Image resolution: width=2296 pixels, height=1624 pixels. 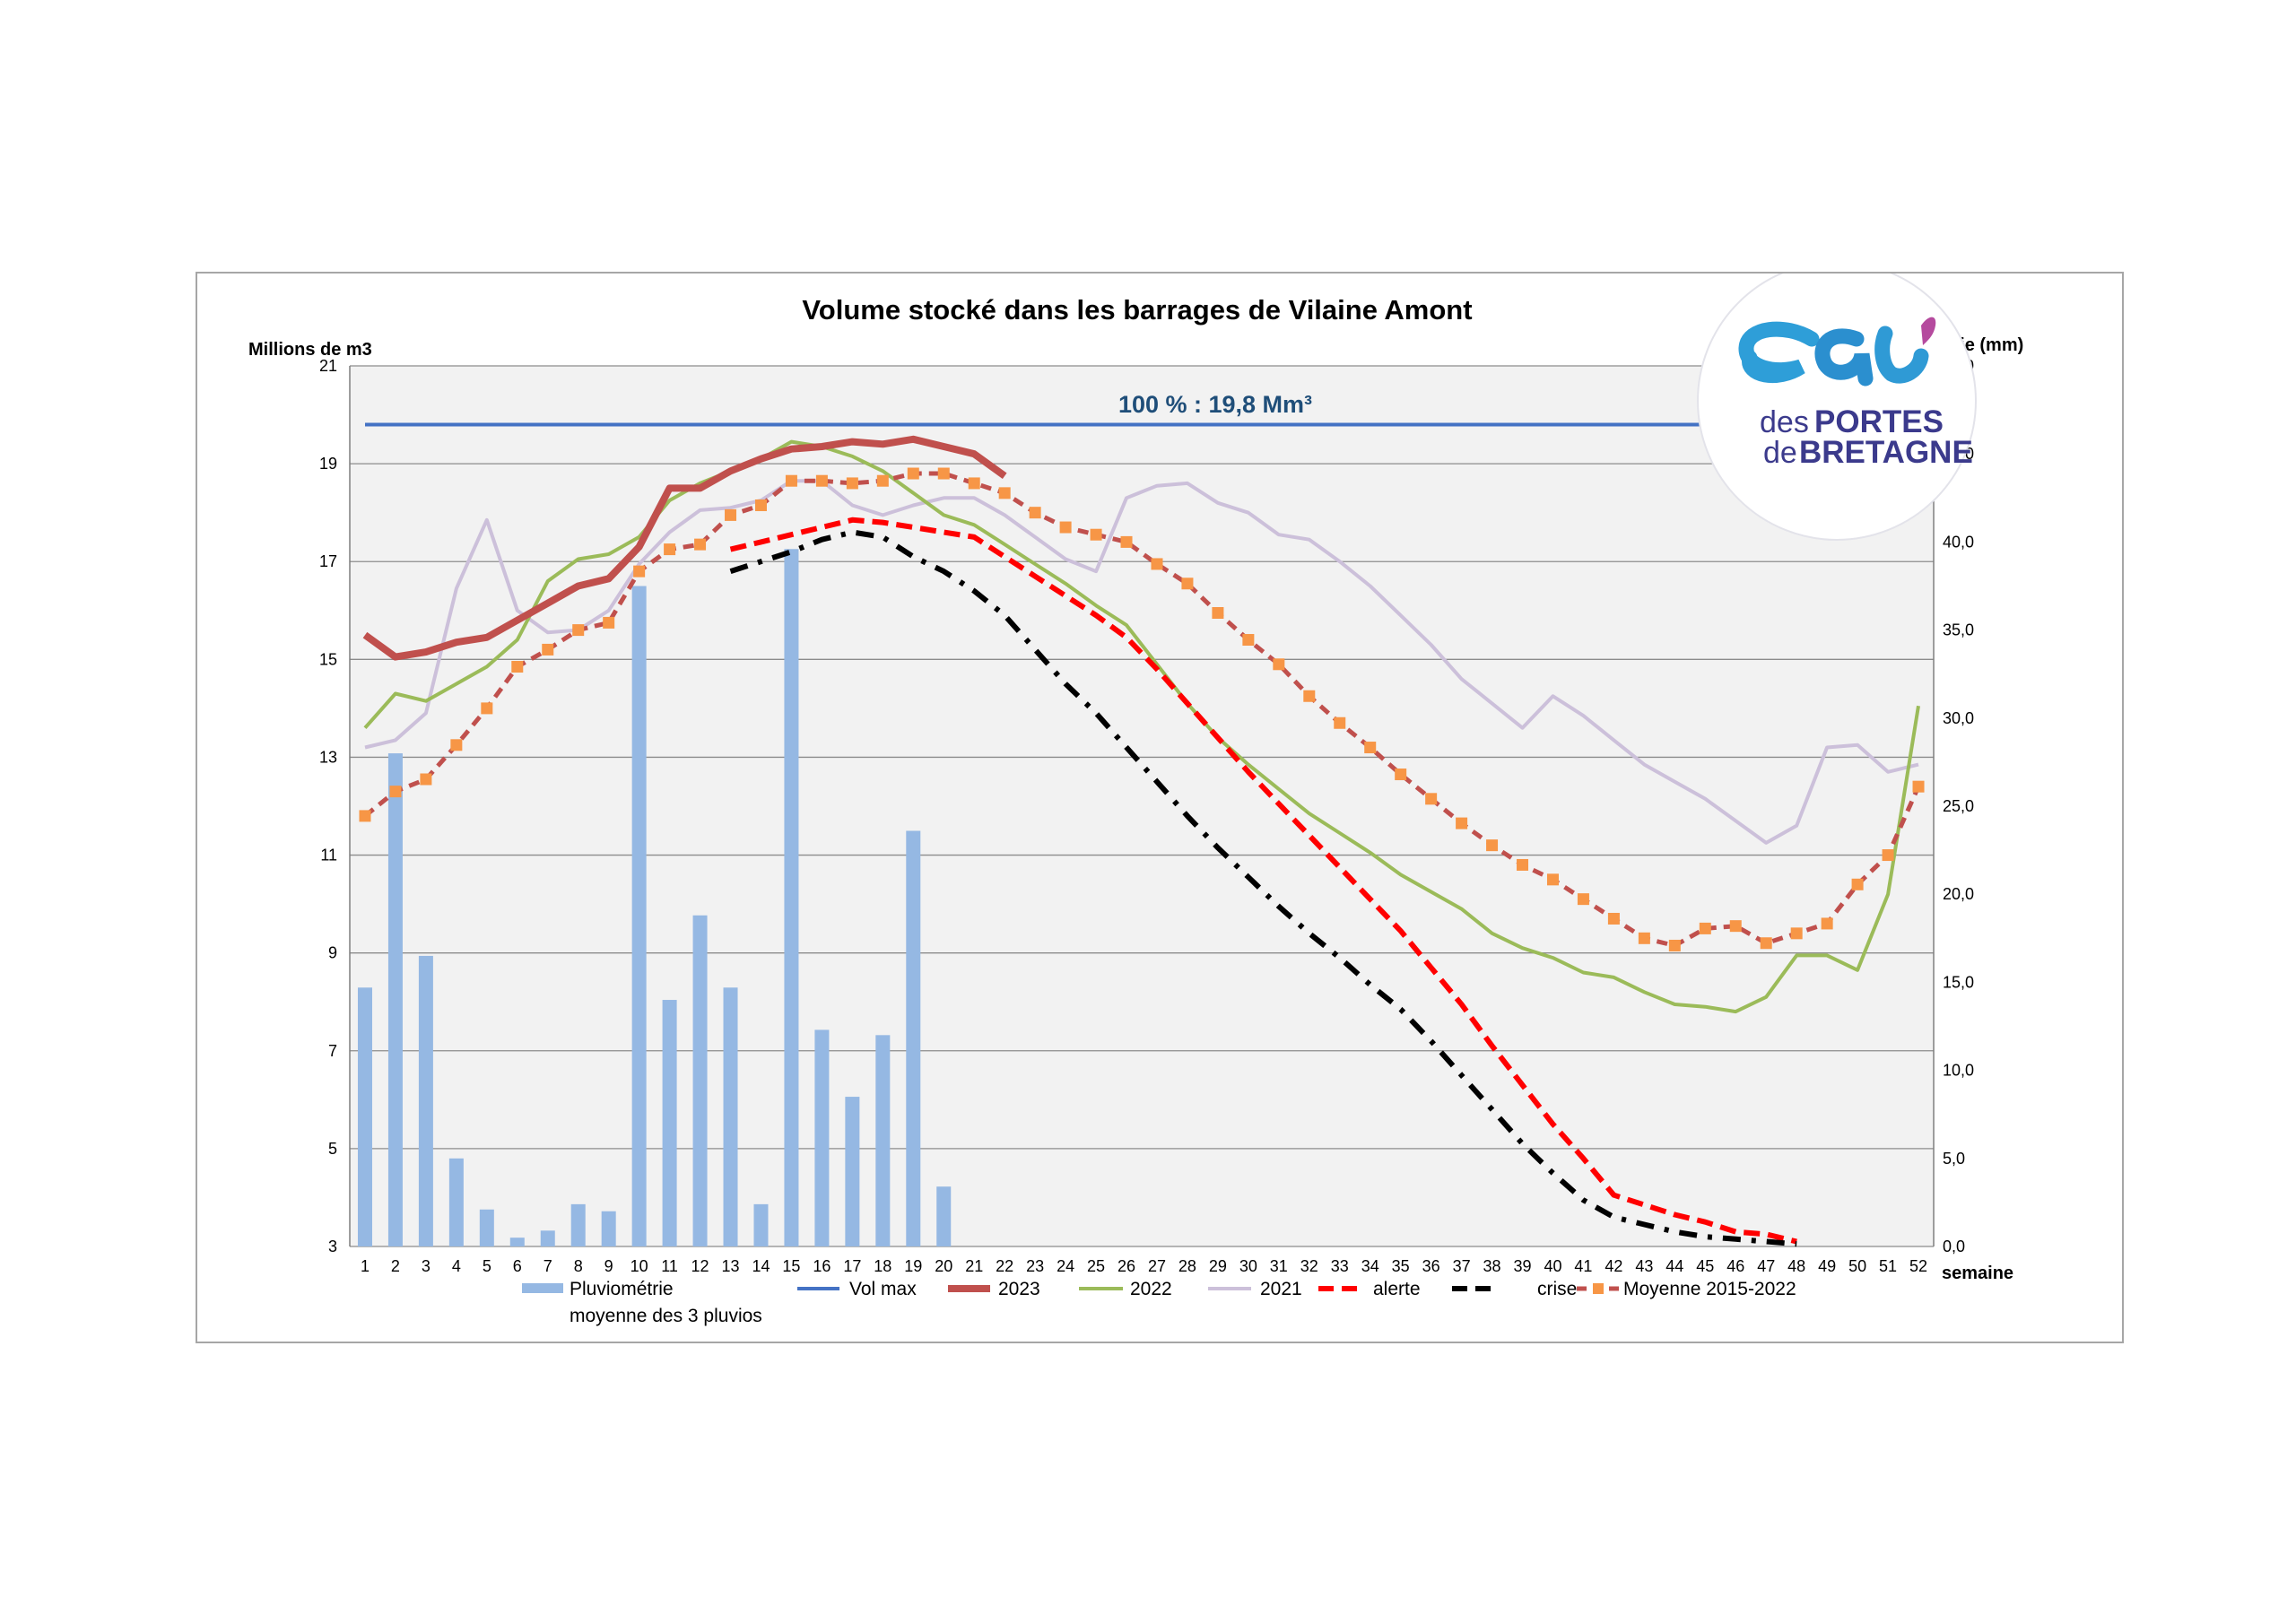 What do you see at coordinates (1583, 1266) in the screenshot?
I see `x-tick-label: 41` at bounding box center [1583, 1266].